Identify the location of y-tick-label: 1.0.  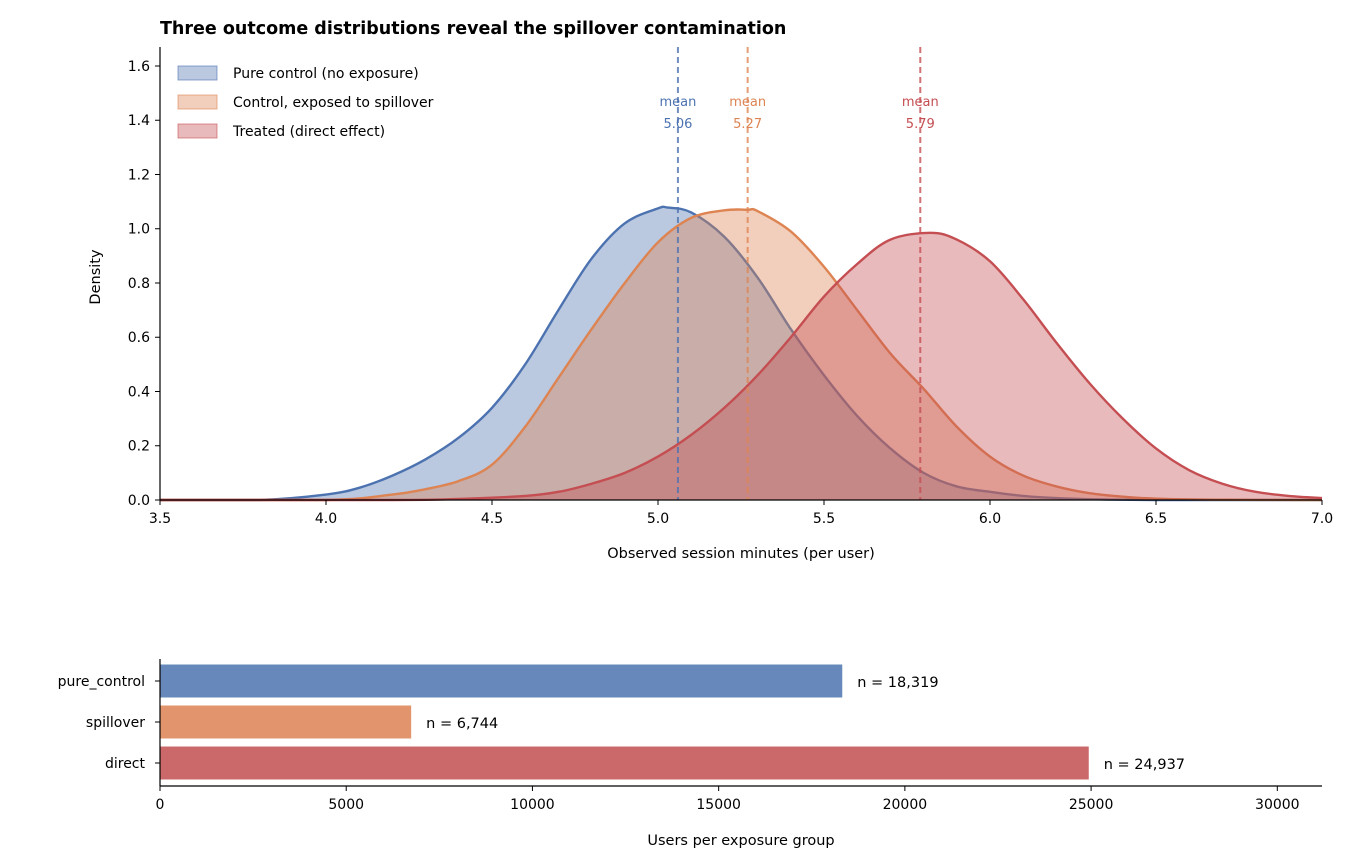
(139, 230).